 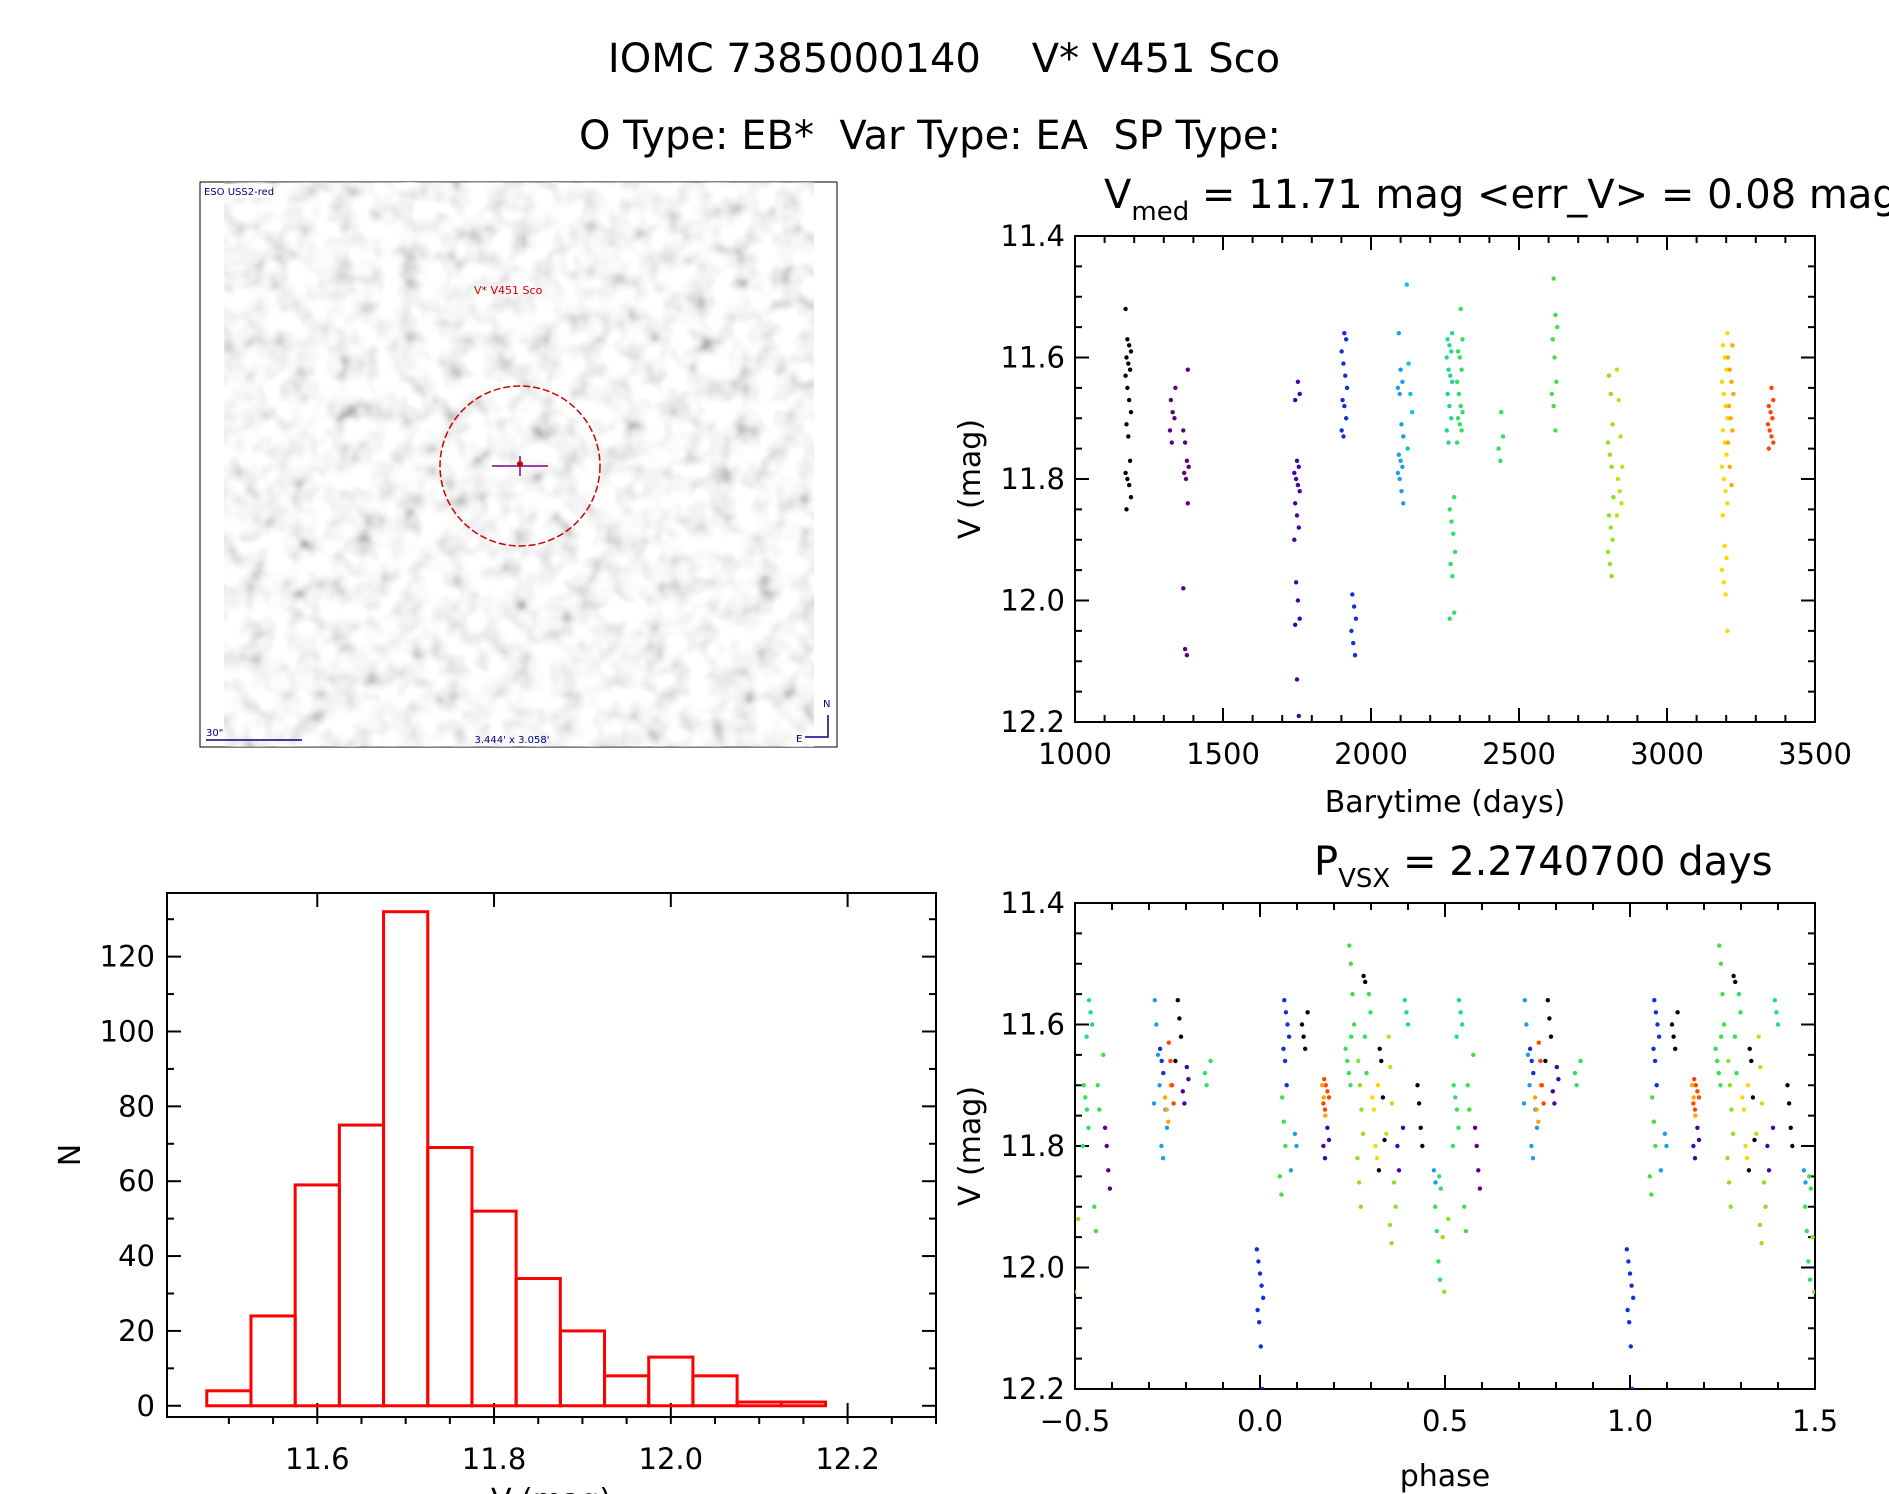 What do you see at coordinates (1530, 866) in the screenshot?
I see `phase-plot-title: PVSX = 2.2740700 days` at bounding box center [1530, 866].